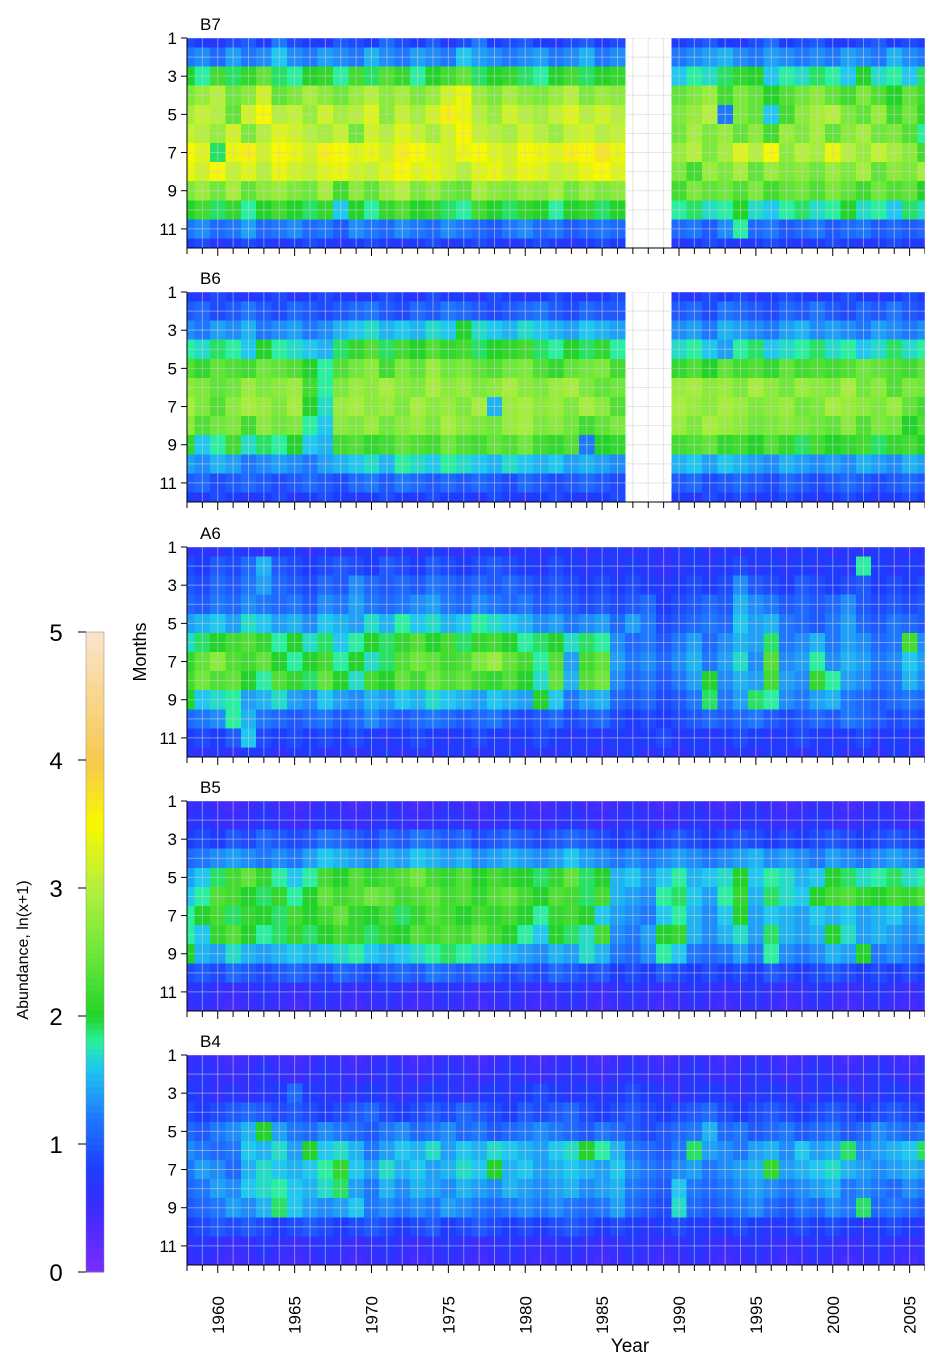 The width and height of the screenshot is (925, 1361). Describe the element at coordinates (55, 761) in the screenshot. I see `colorbar-tick-label: 4` at that location.